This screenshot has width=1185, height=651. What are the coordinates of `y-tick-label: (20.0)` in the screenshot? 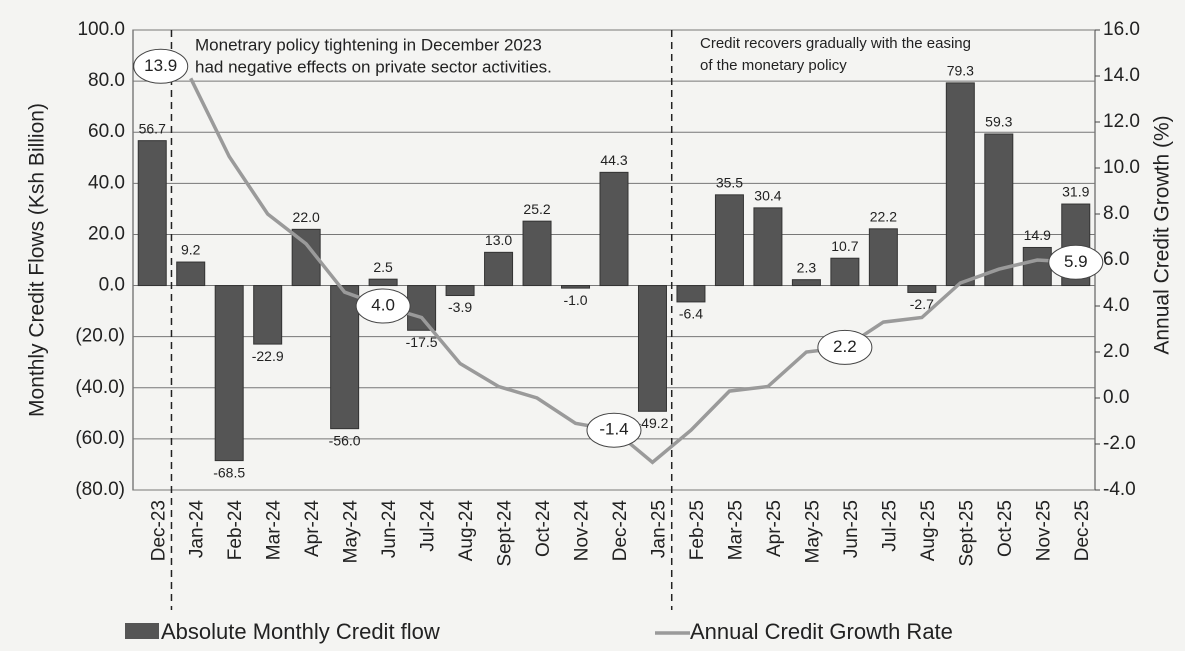 It's located at (100, 336).